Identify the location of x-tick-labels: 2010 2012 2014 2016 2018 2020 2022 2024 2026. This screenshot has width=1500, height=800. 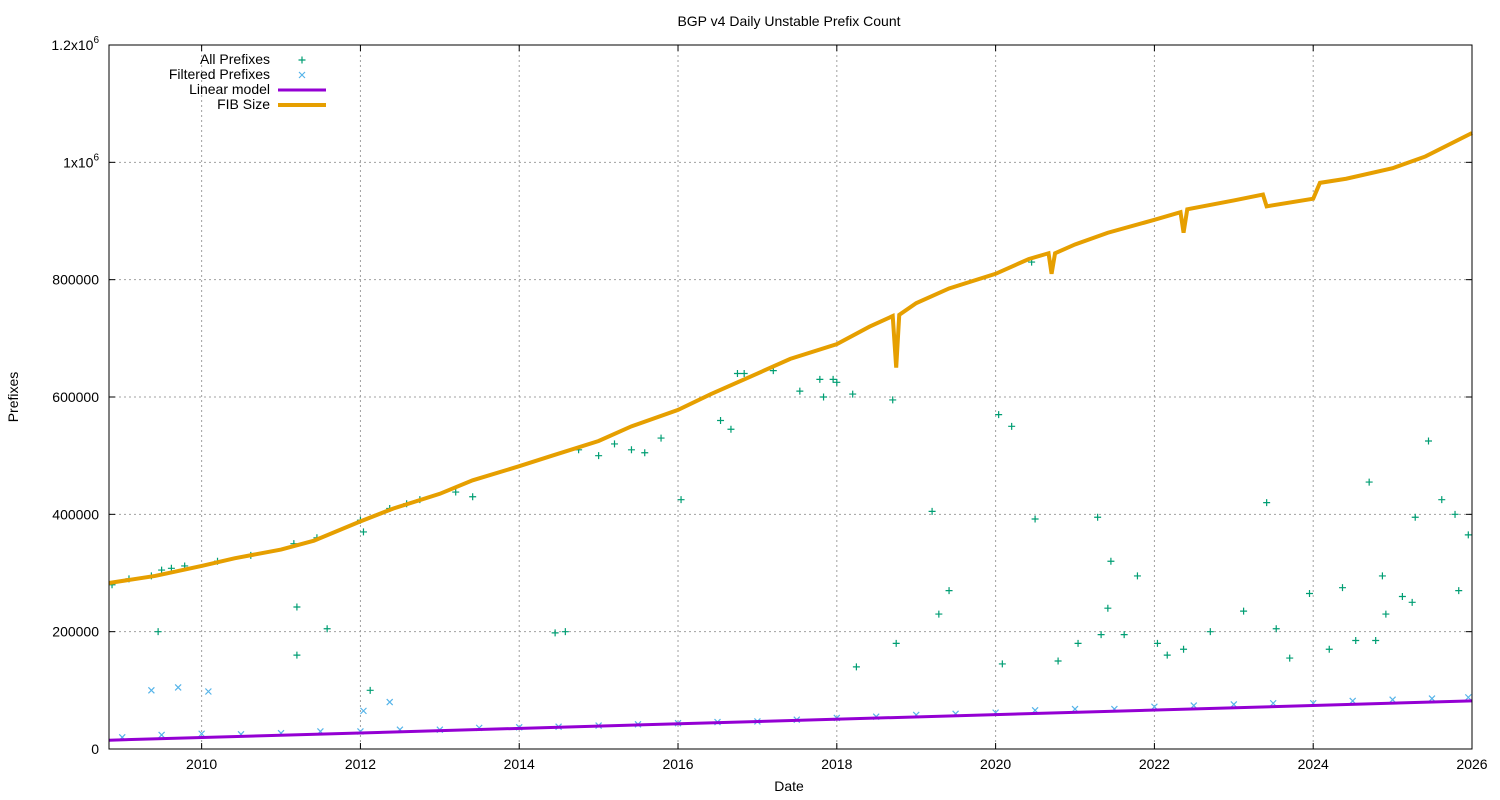
(837, 764).